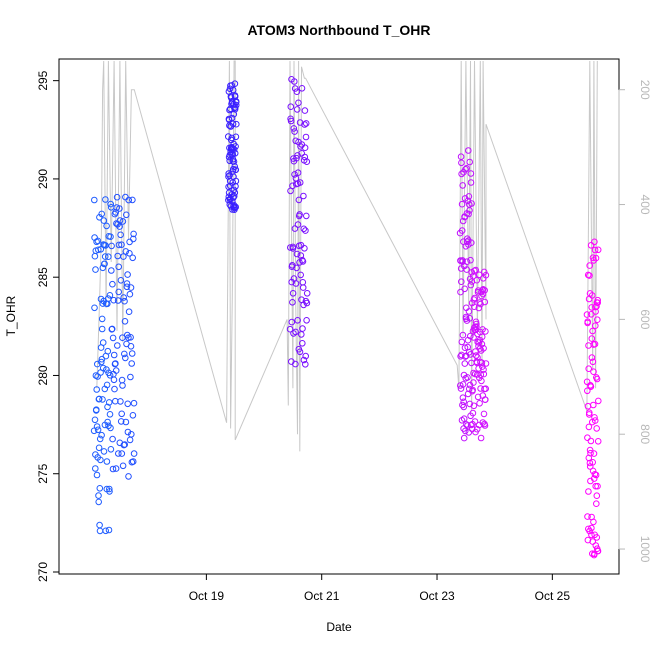 Image resolution: width=650 pixels, height=650 pixels. What do you see at coordinates (634, 321) in the screenshot?
I see `y2-axis: 200 400 600 800 1000` at bounding box center [634, 321].